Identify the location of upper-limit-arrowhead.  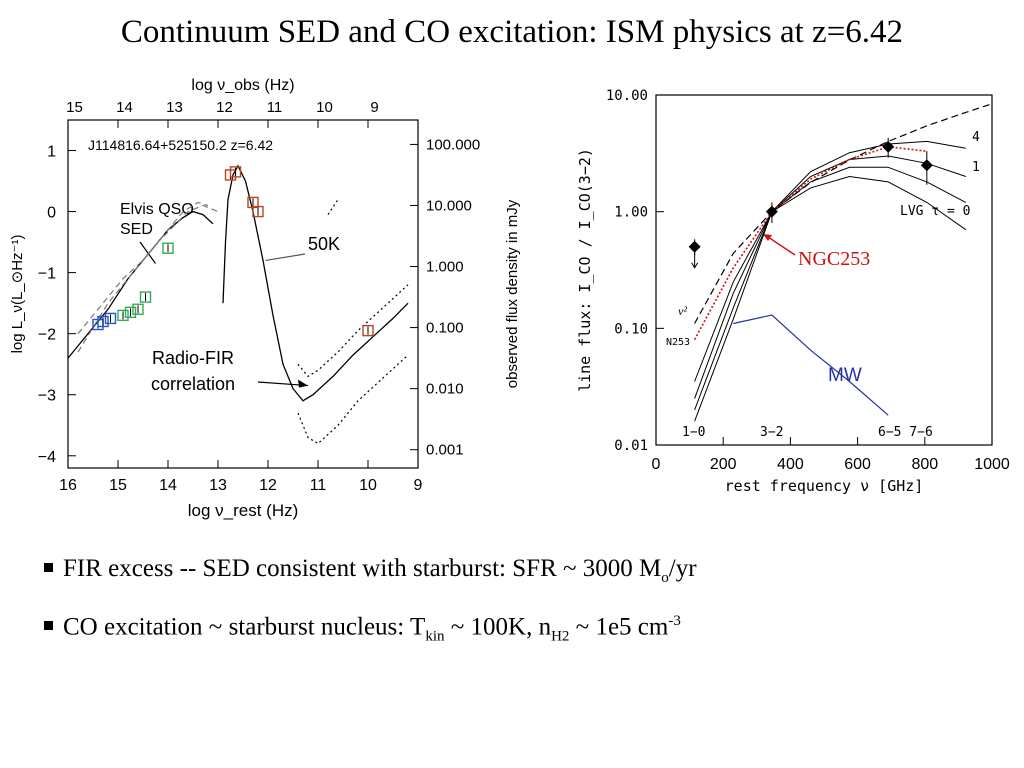
(695, 265).